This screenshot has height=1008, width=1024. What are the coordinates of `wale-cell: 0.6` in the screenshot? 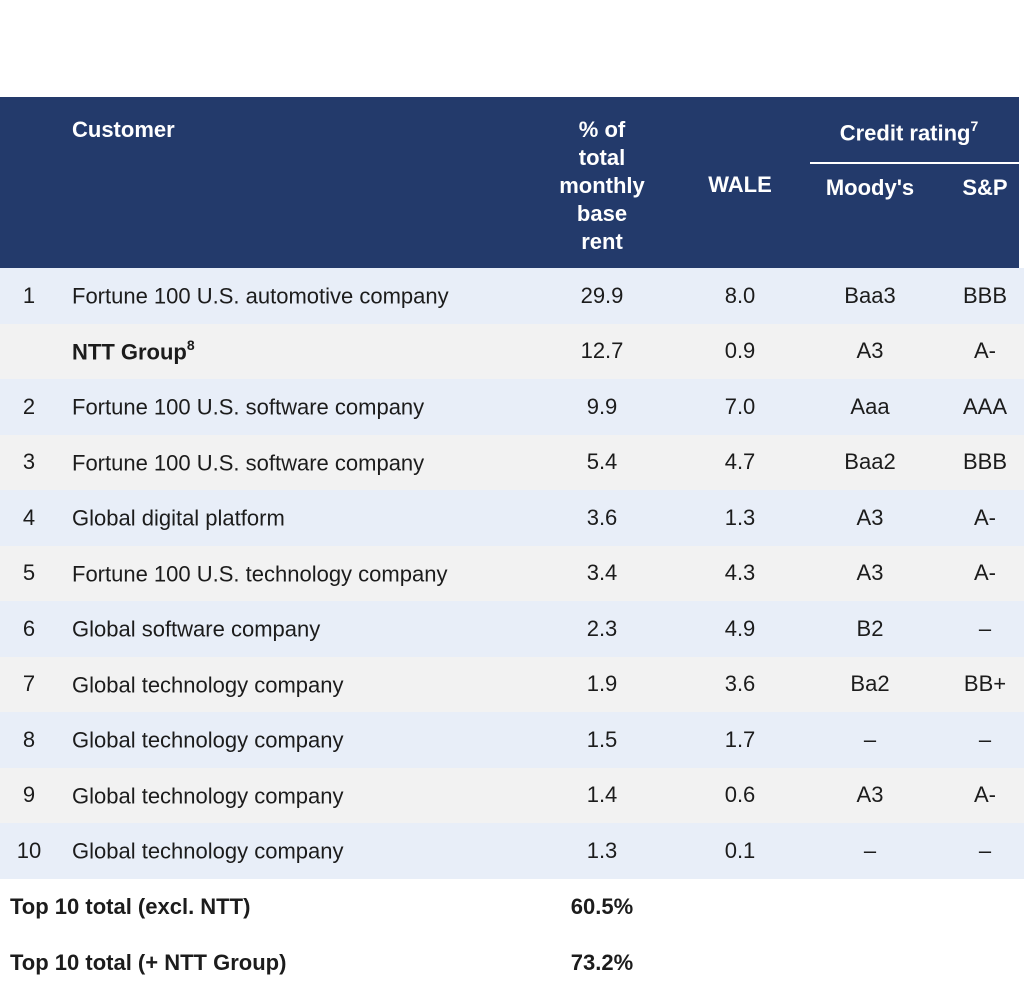 It's located at (740, 795).